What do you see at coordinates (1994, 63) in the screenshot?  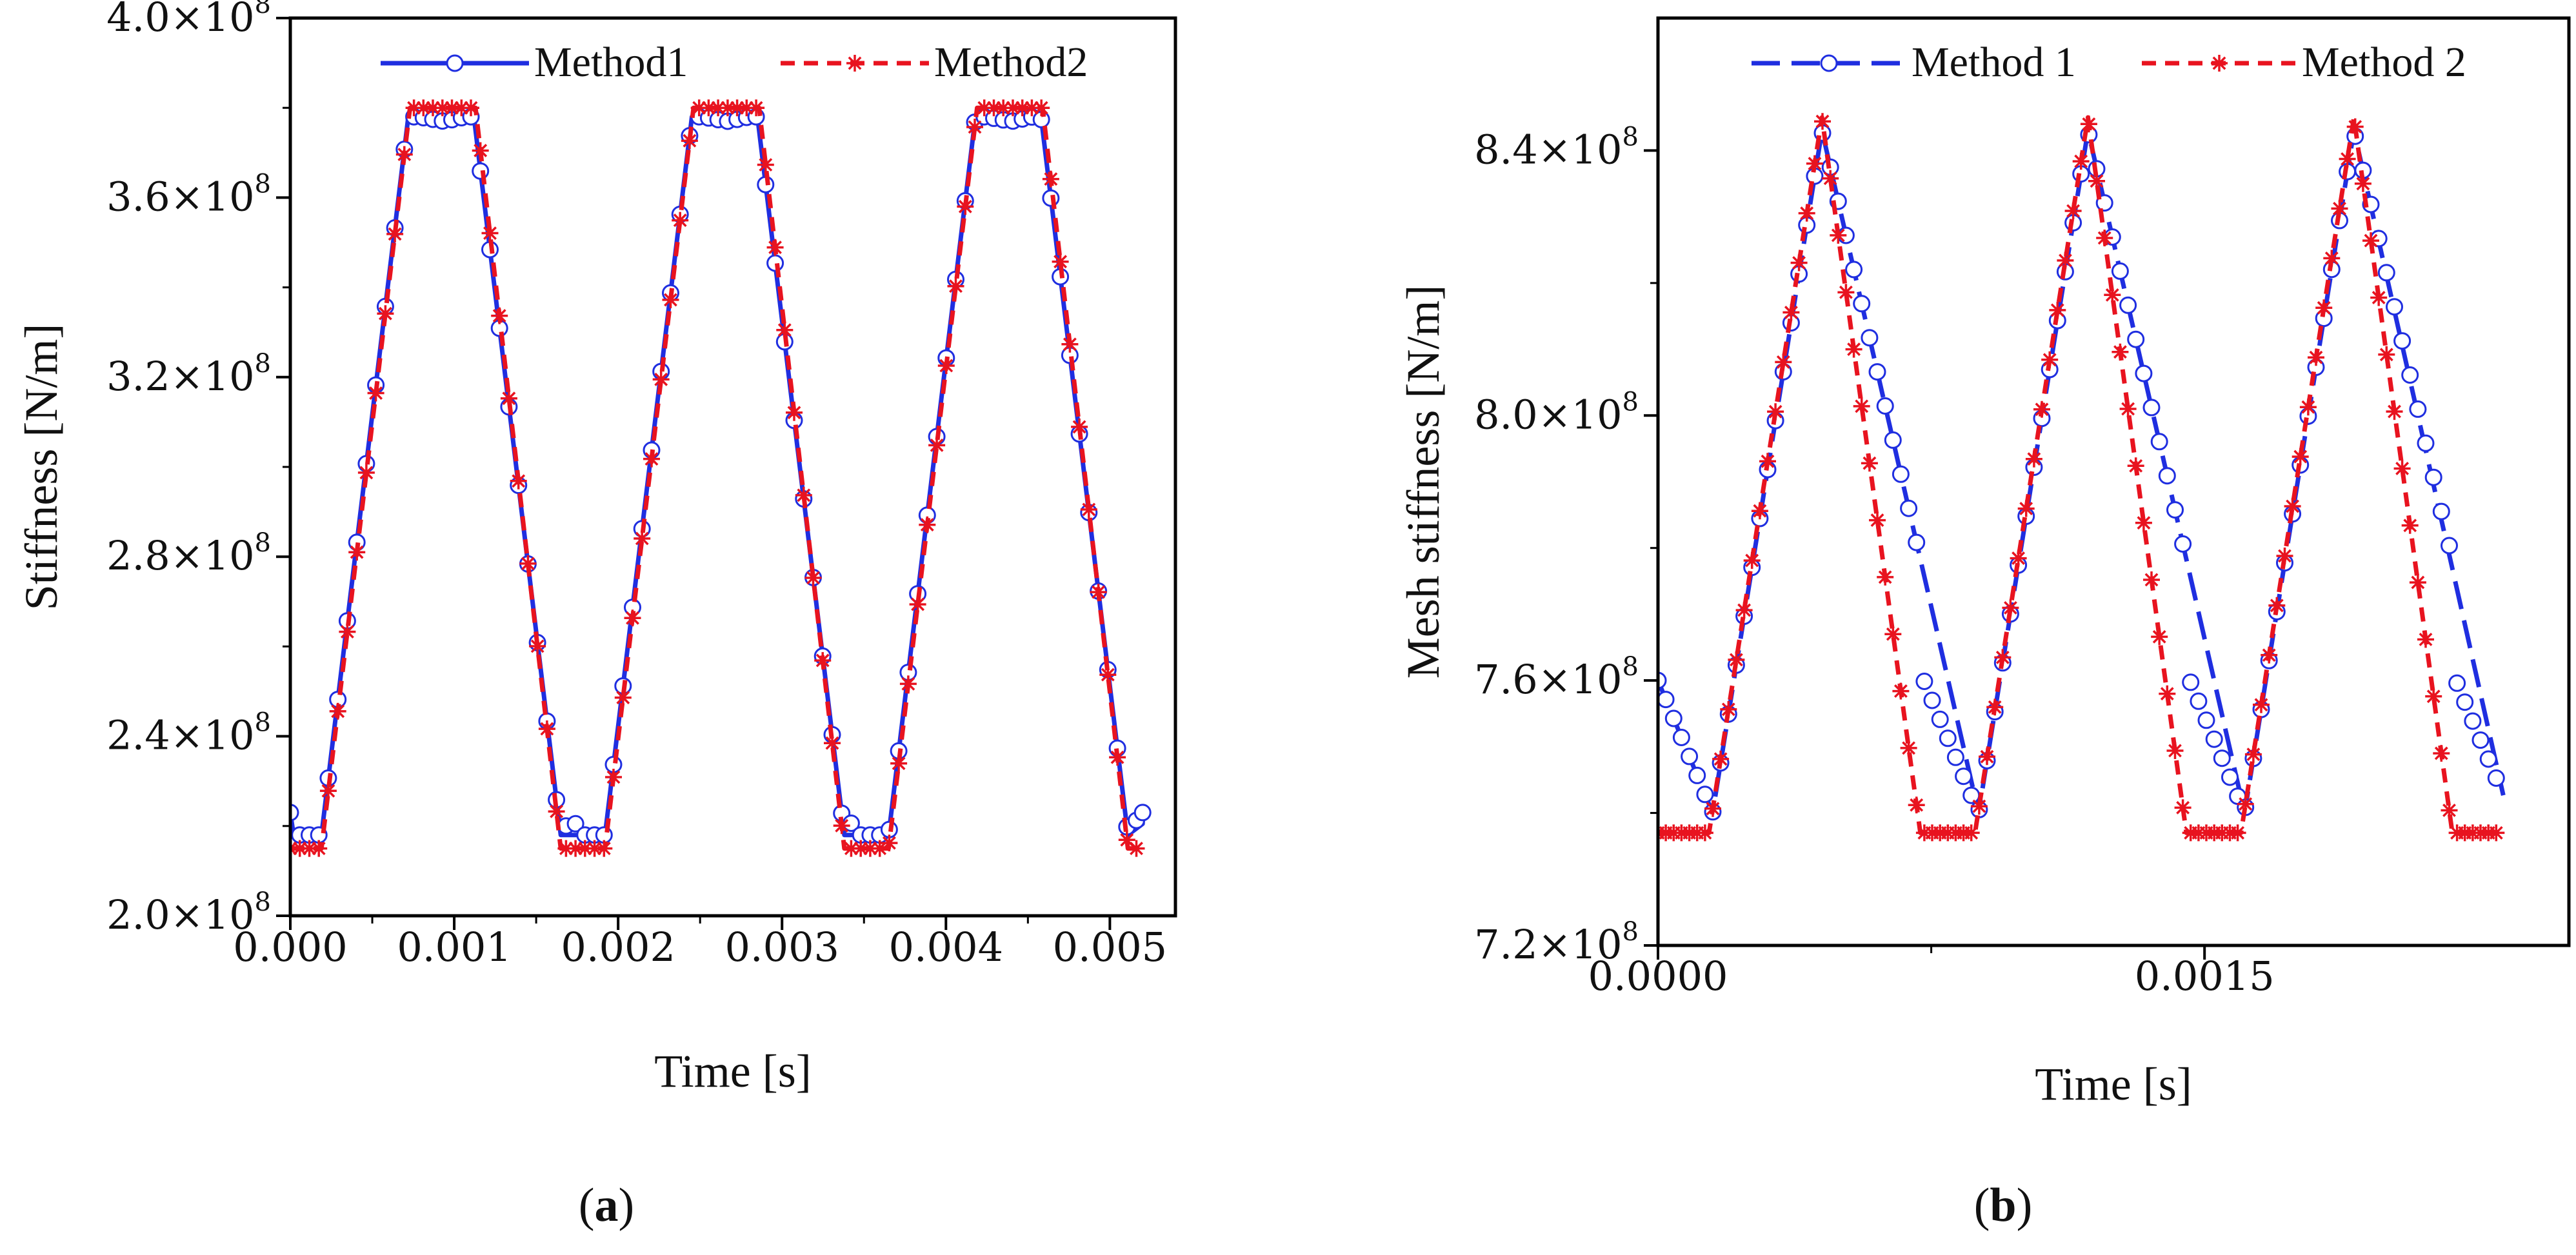 I see `legend-label-1: Method 1` at bounding box center [1994, 63].